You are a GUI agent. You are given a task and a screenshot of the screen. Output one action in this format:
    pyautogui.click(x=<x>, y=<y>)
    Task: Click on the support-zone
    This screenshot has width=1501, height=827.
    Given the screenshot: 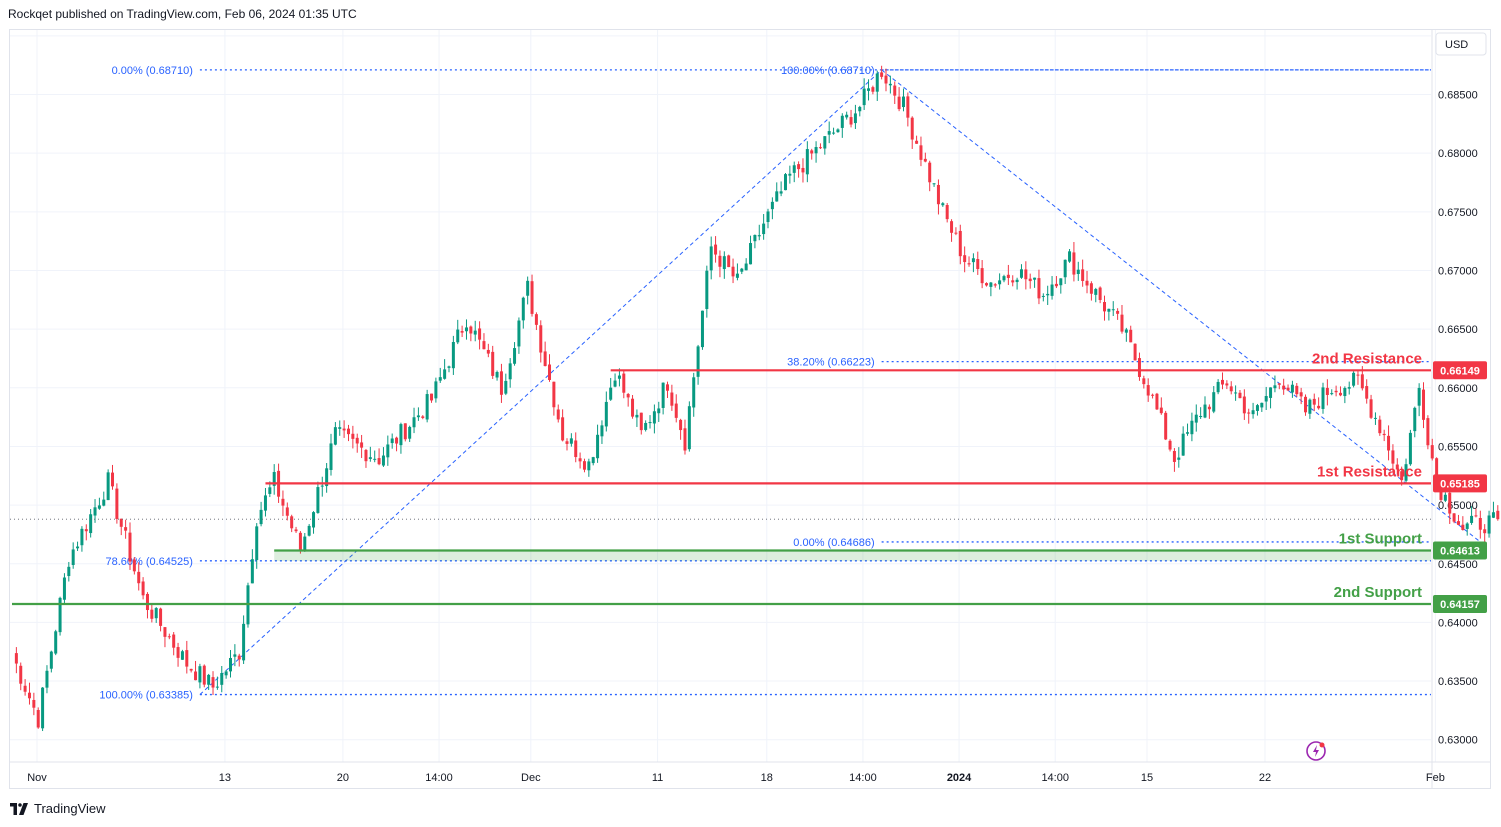 What is the action you would take?
    pyautogui.click(x=853, y=555)
    